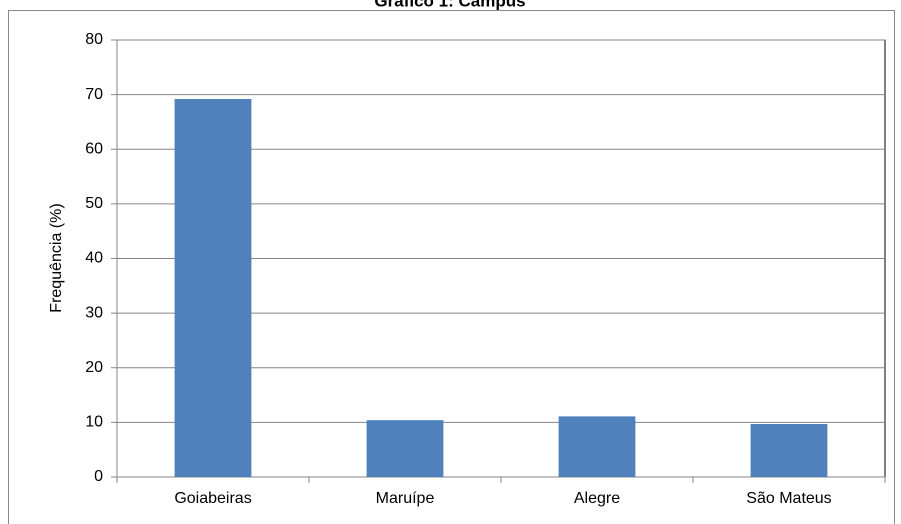 Image resolution: width=901 pixels, height=524 pixels. What do you see at coordinates (94, 258) in the screenshot?
I see `y-tick-label: 40` at bounding box center [94, 258].